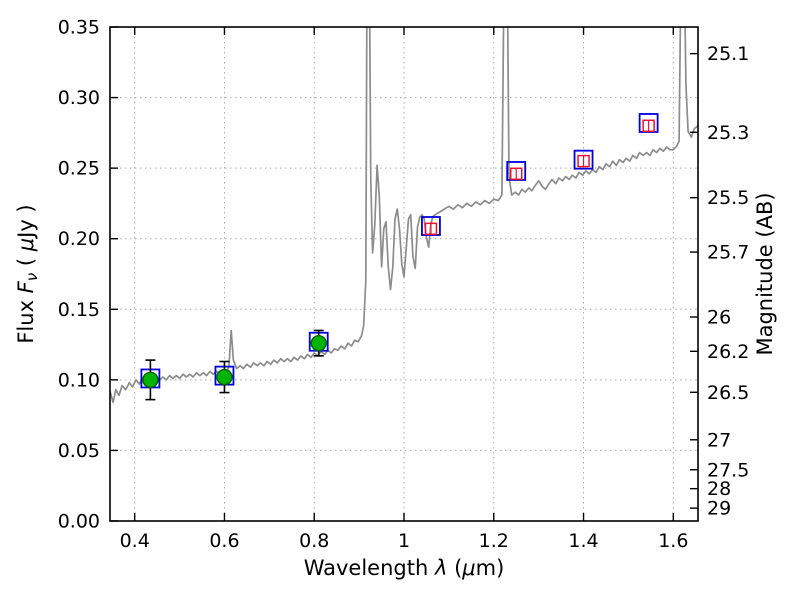 This screenshot has width=800, height=600. I want to click on flux-tick-label: 0.00, so click(79, 522).